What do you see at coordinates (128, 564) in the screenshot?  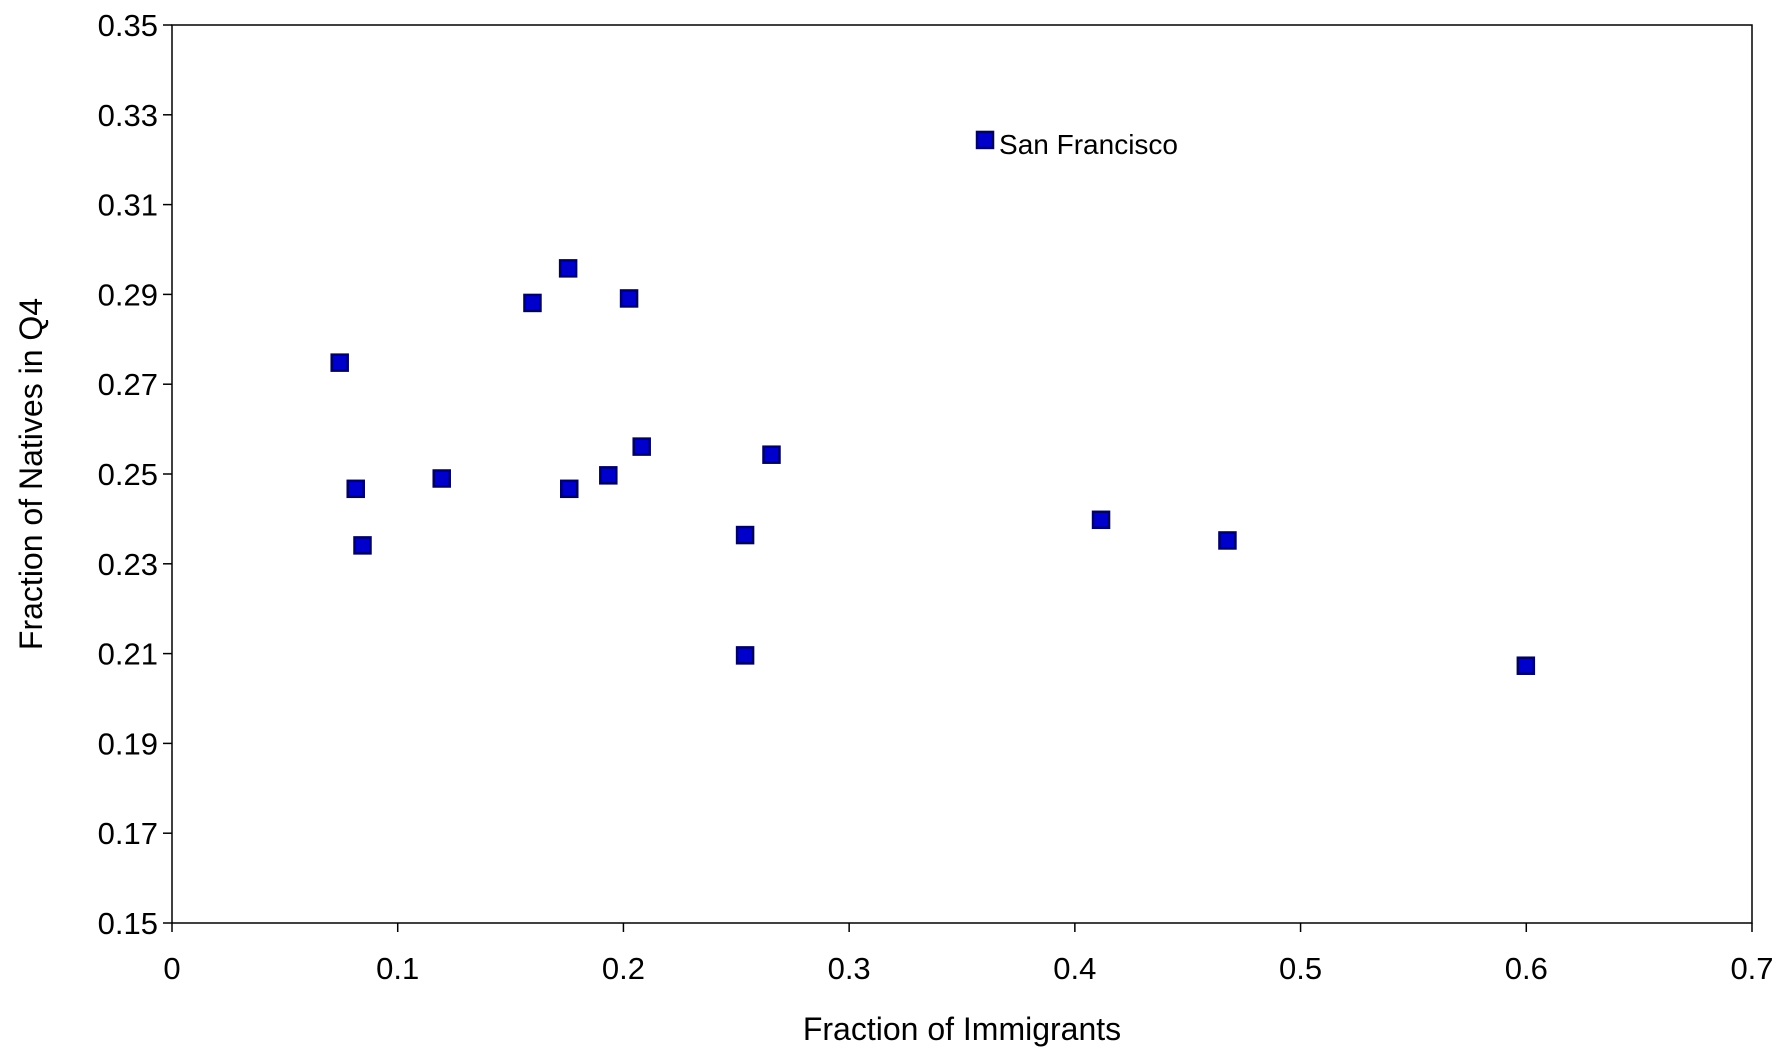 I see `y-tick-label: 0.23` at bounding box center [128, 564].